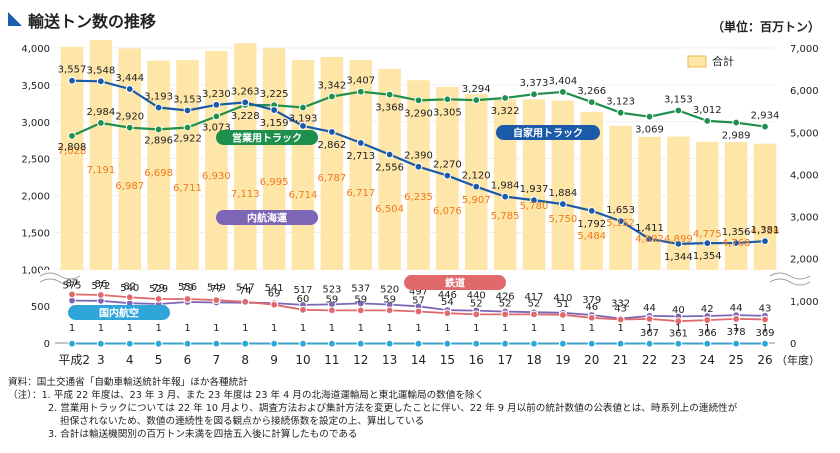 Image resolution: width=840 pixels, height=453 pixels. Describe the element at coordinates (35, 233) in the screenshot. I see `left-axis-tick: 1,500` at that location.